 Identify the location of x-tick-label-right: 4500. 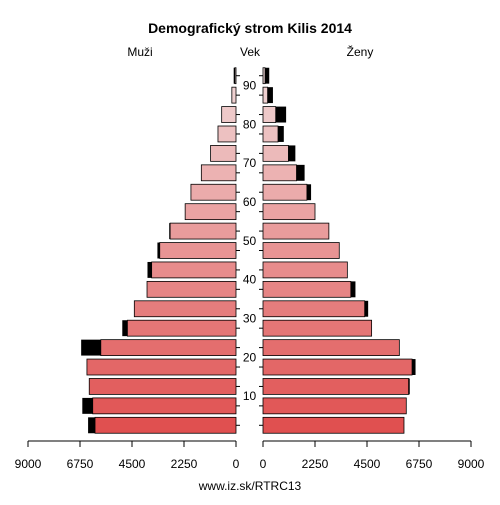
(367, 464).